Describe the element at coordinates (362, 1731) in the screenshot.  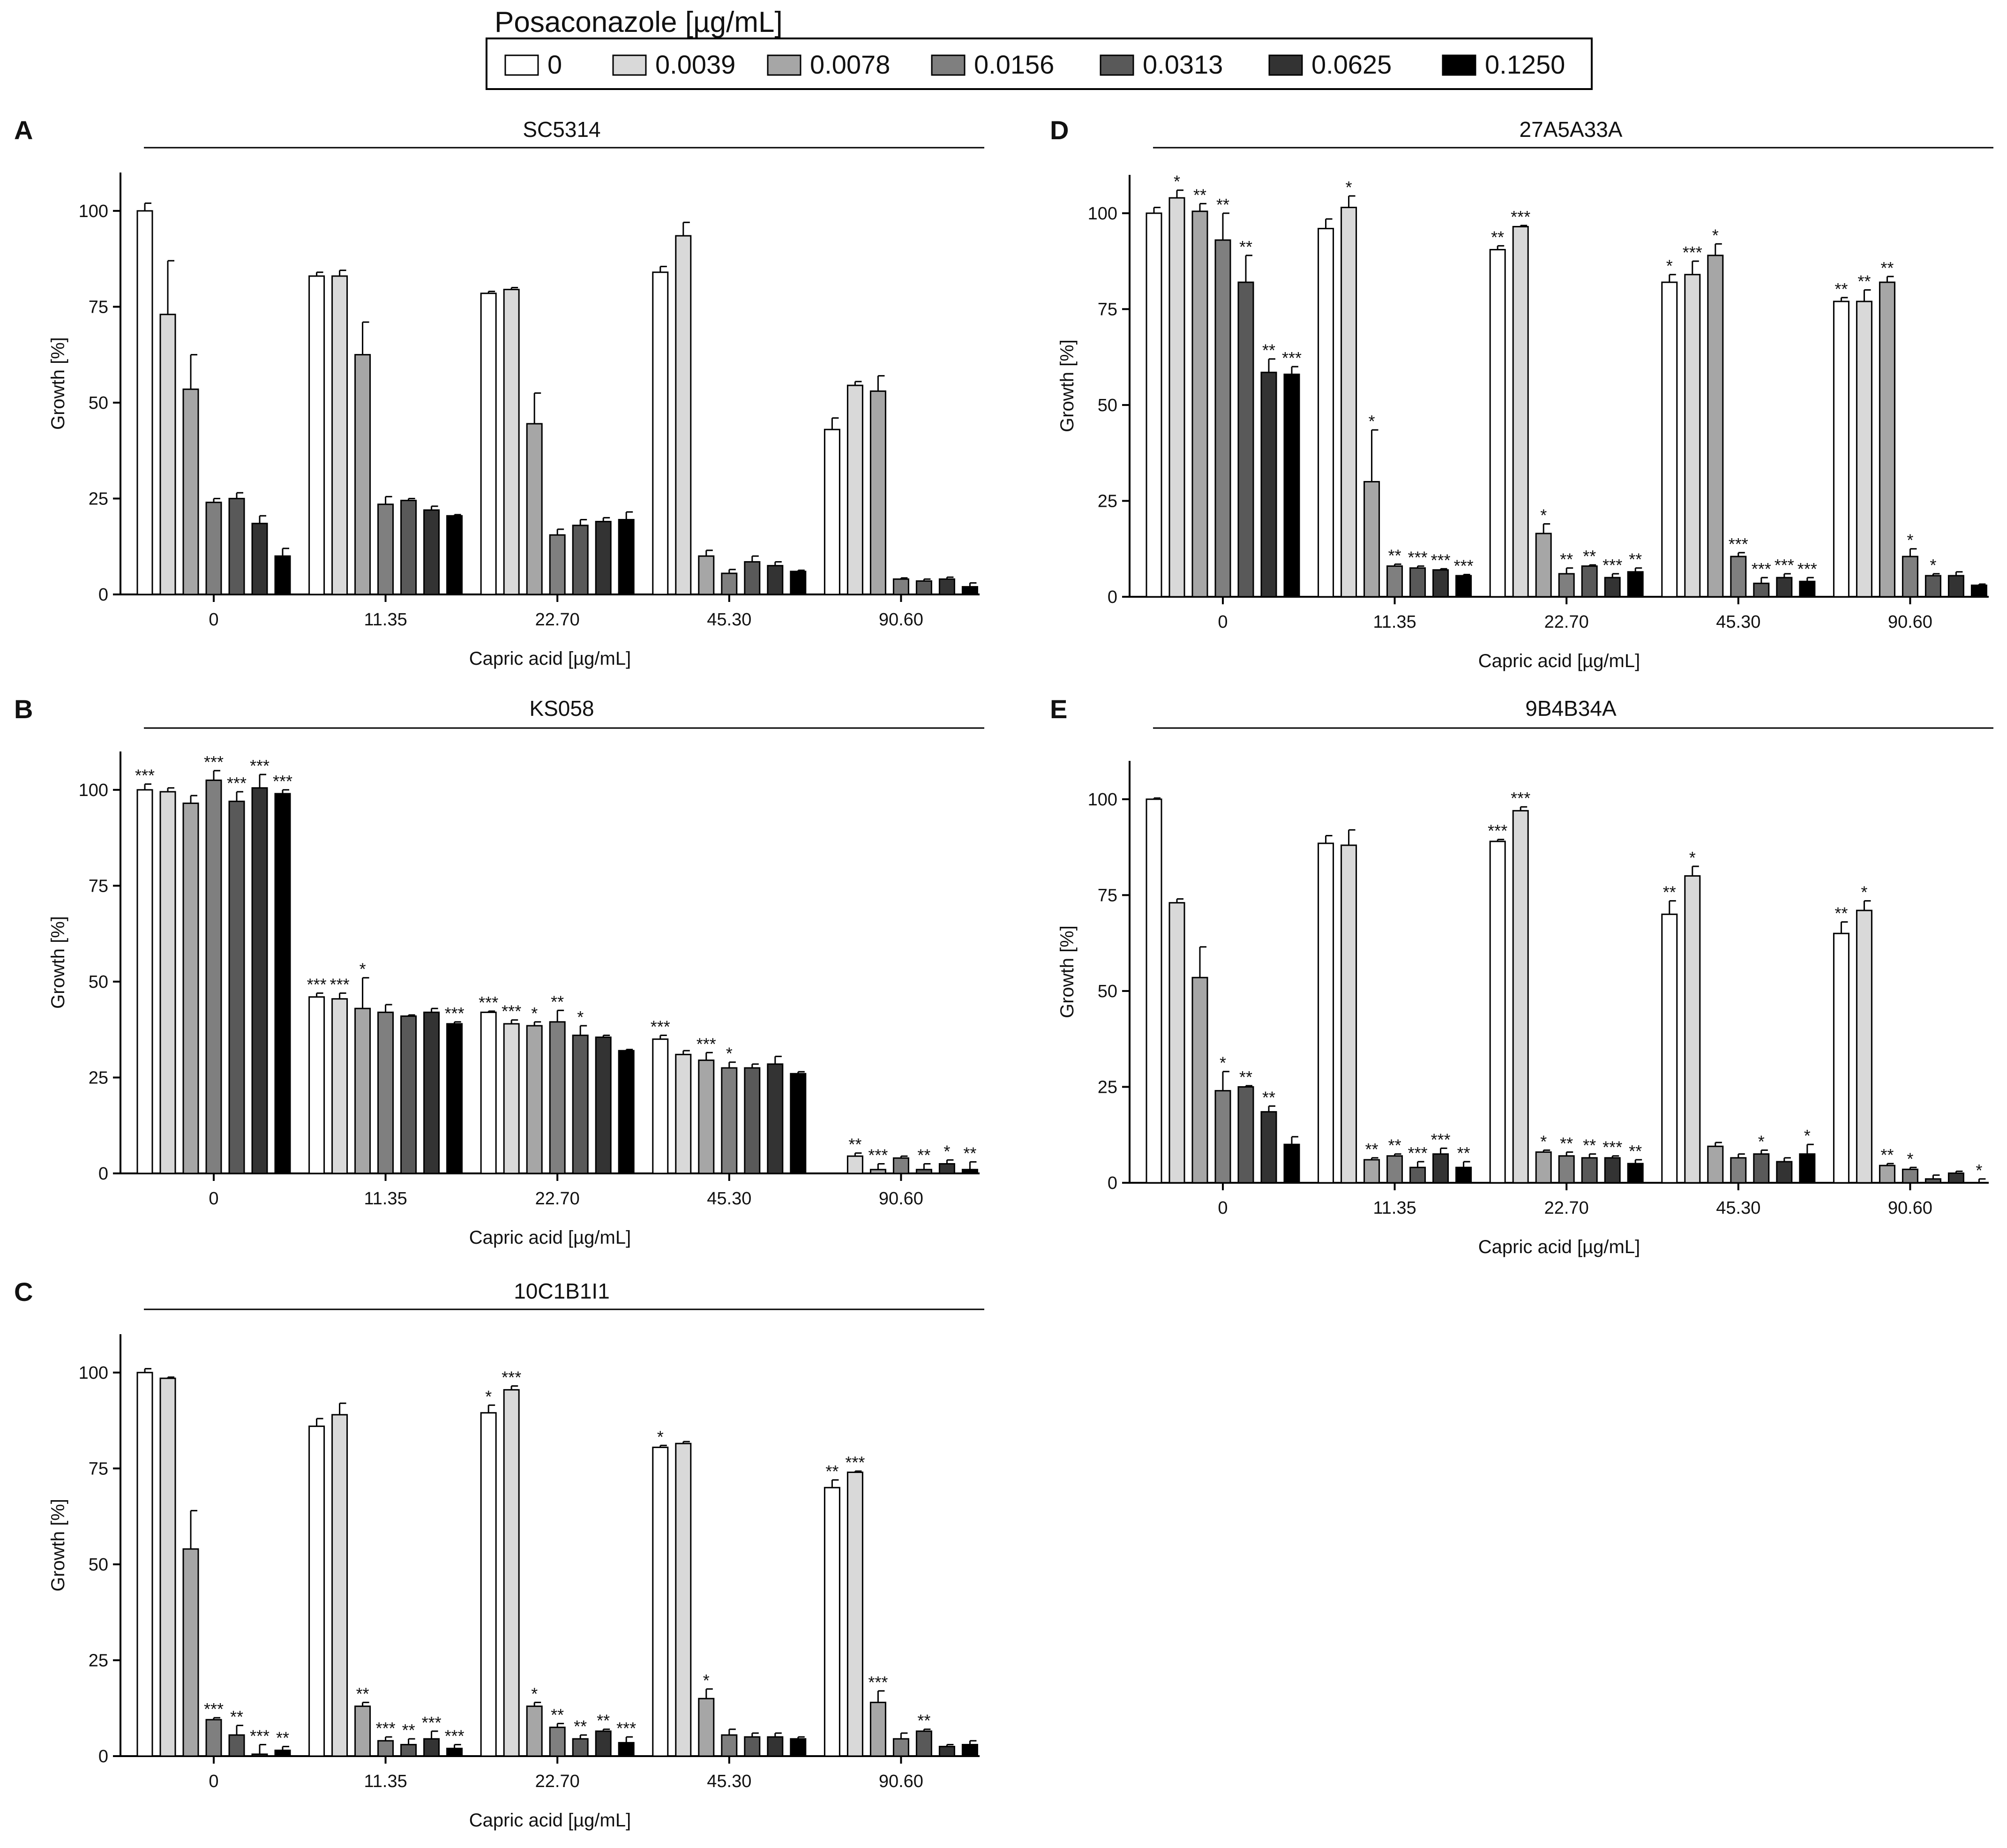
I see `panel-c-bar-c1-s2` at that location.